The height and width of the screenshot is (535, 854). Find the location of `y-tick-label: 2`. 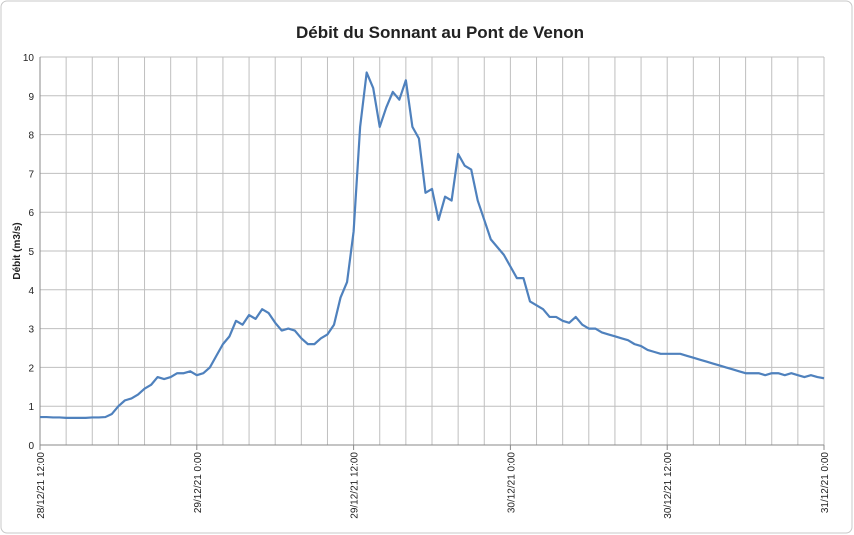

y-tick-label: 2 is located at coordinates (31, 368).